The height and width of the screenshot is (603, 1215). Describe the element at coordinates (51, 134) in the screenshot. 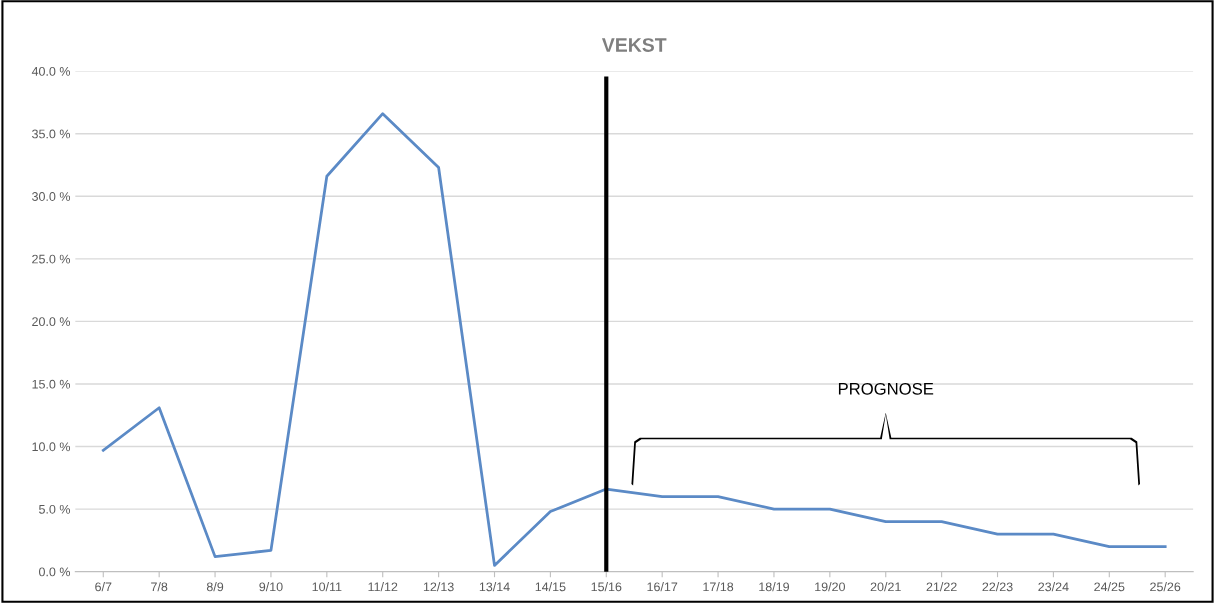

I see `y-tick-label: 35.0 %` at that location.